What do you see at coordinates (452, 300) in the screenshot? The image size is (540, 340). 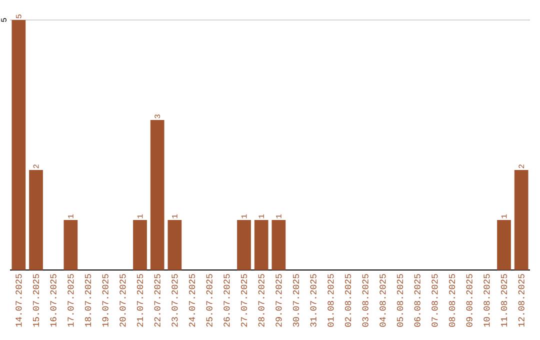 I see `x-tick-label: 08.08.2025` at bounding box center [452, 300].